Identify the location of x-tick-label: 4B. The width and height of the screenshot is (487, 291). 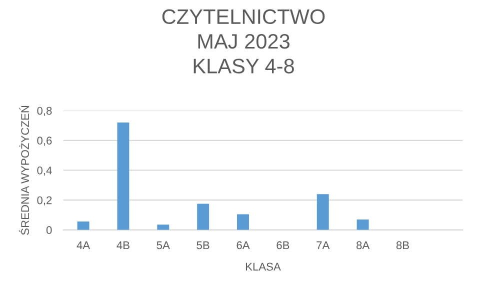
(123, 245).